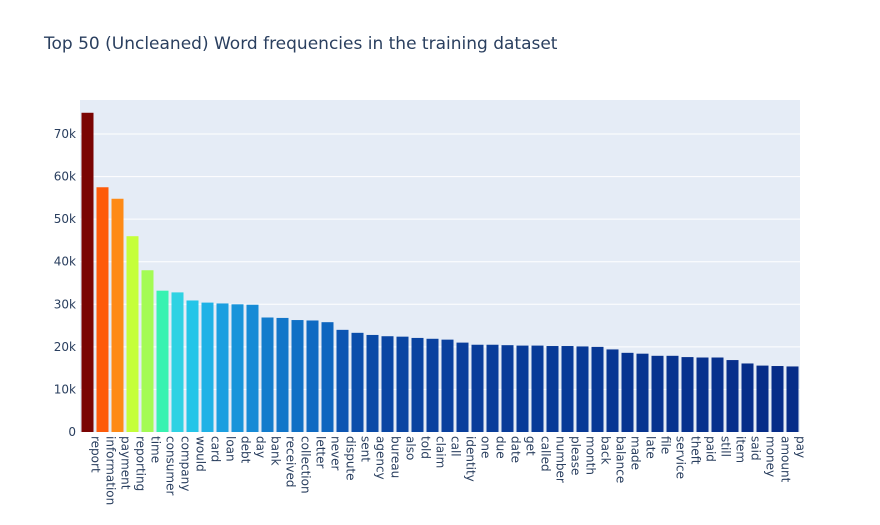  What do you see at coordinates (597, 389) in the screenshot?
I see `bar-back` at bounding box center [597, 389].